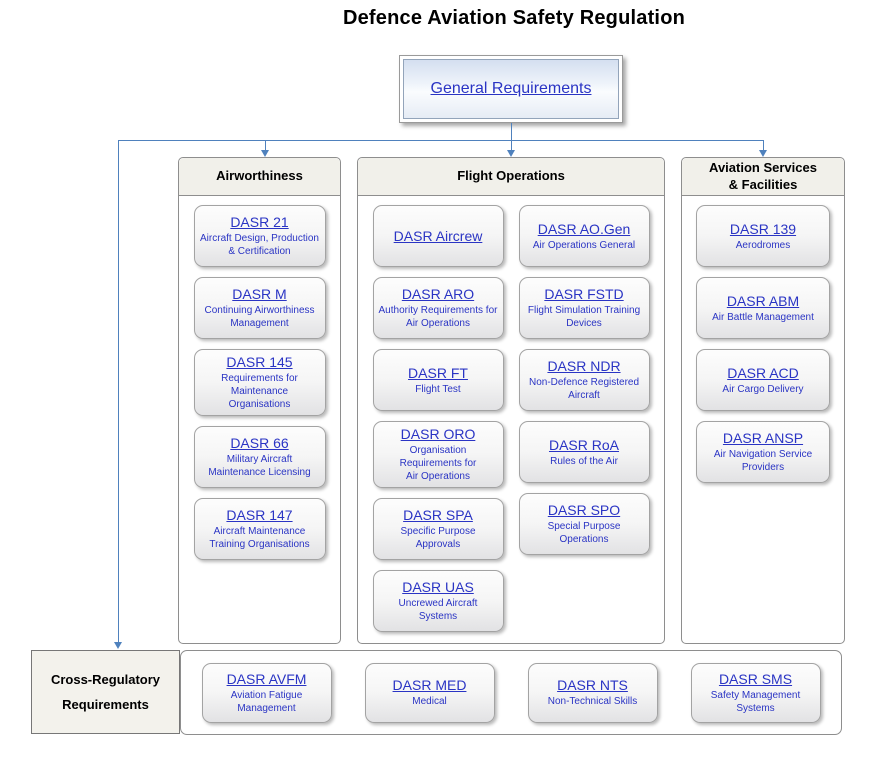 Image resolution: width=890 pixels, height=762 pixels. What do you see at coordinates (438, 372) in the screenshot?
I see `dasr-link: DASR FT` at bounding box center [438, 372].